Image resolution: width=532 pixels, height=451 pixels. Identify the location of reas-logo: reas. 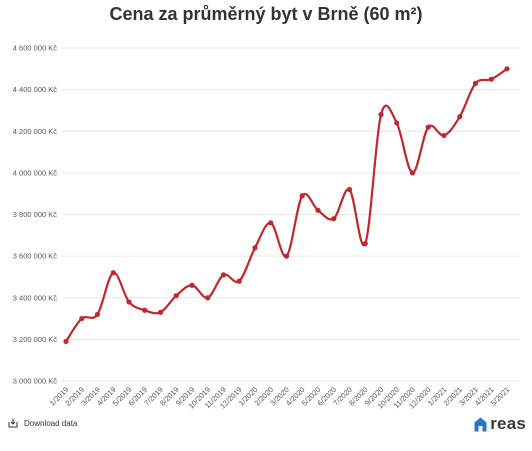
(500, 424).